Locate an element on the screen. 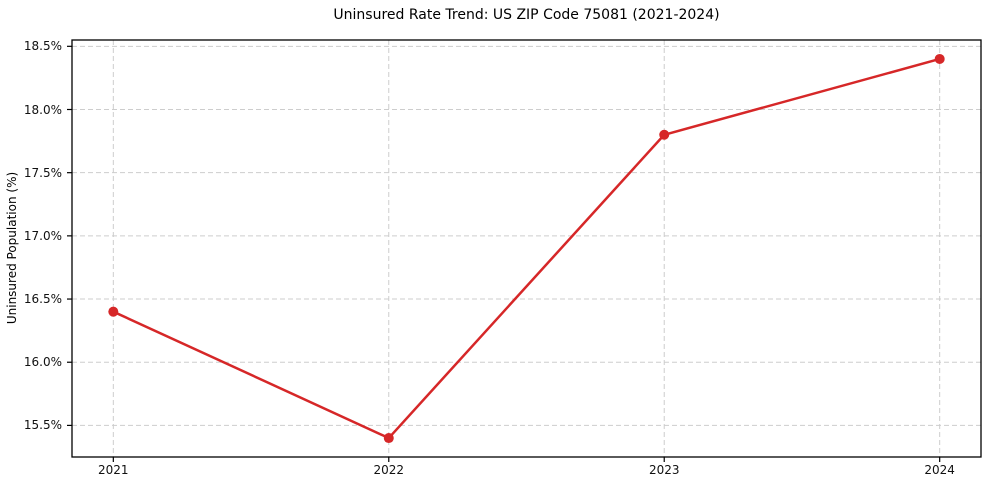  x-tick-label: 2024 is located at coordinates (939, 470).